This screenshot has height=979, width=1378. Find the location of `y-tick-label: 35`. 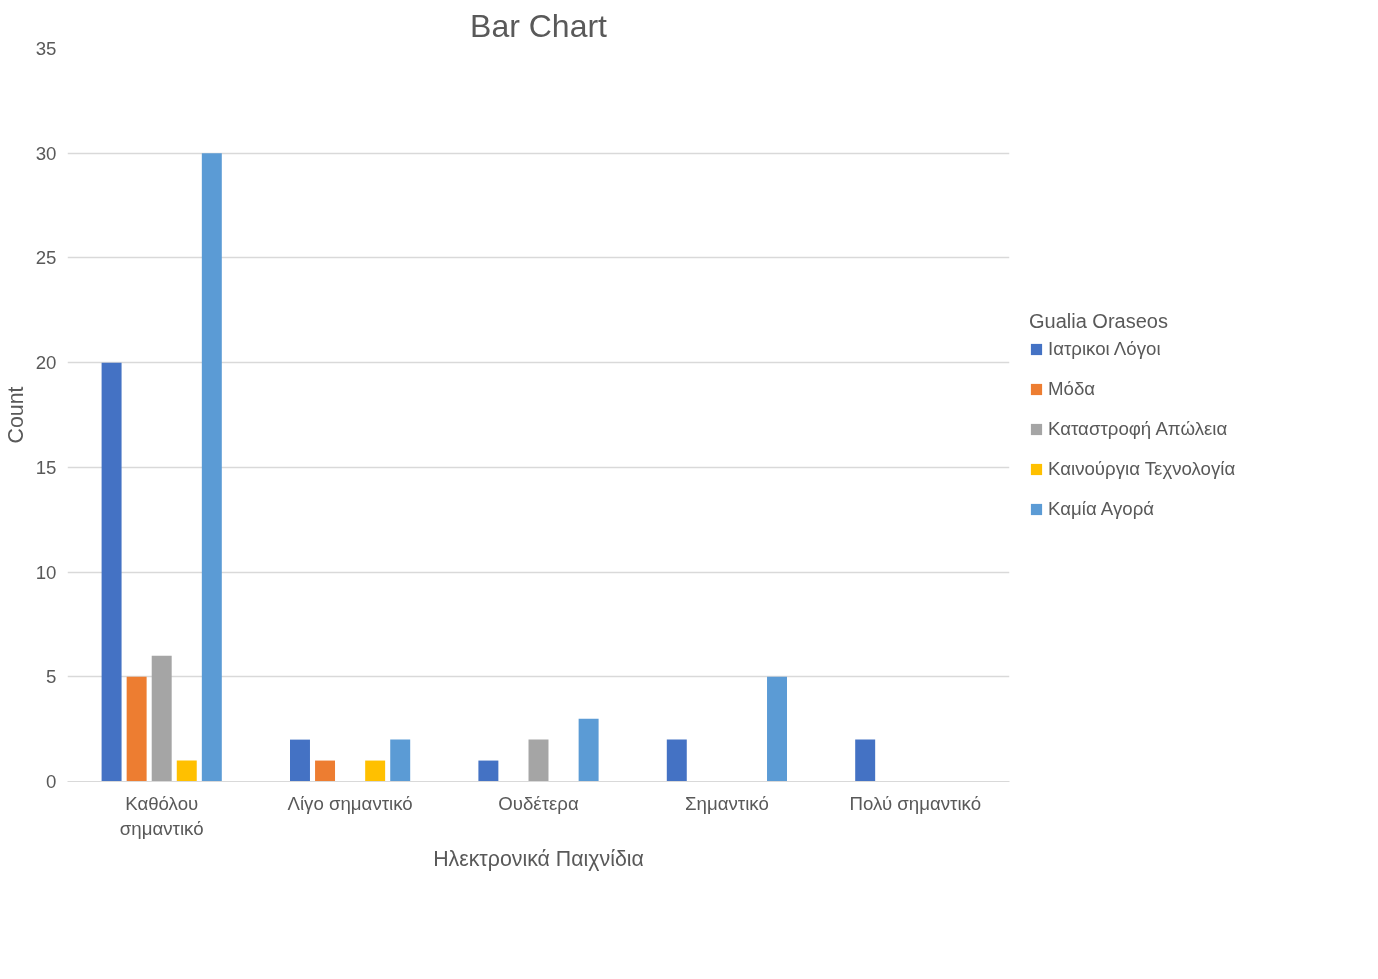

y-tick-label: 35 is located at coordinates (46, 48).